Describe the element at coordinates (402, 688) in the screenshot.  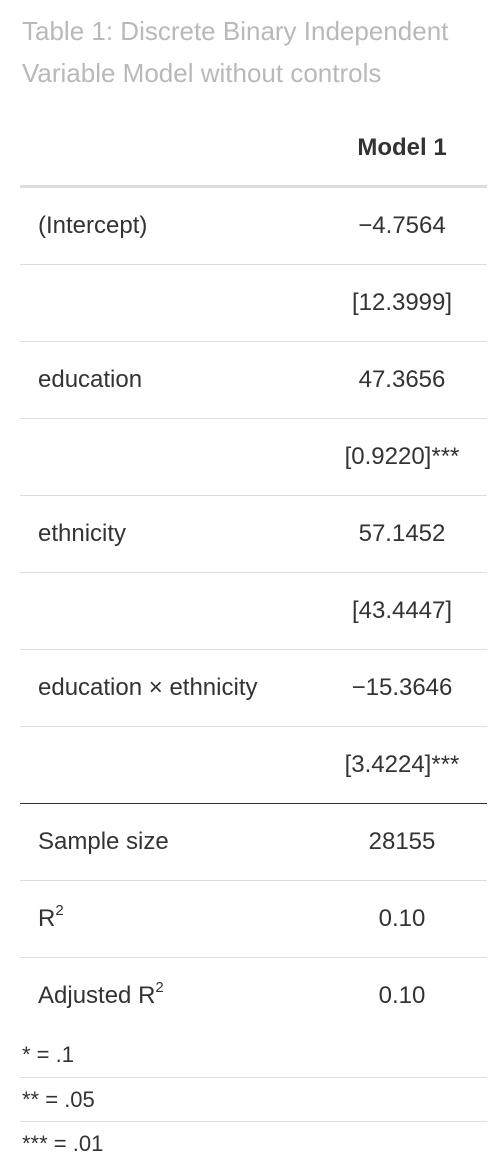
I see `row-value: −15.3646` at that location.